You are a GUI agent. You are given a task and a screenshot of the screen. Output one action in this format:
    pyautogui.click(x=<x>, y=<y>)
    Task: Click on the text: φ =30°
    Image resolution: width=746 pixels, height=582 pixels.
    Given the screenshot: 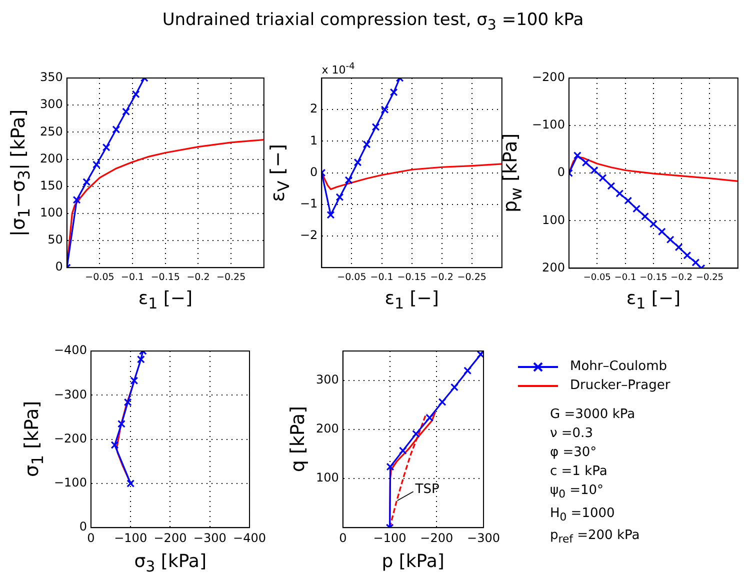 What is the action you would take?
    pyautogui.click(x=574, y=453)
    